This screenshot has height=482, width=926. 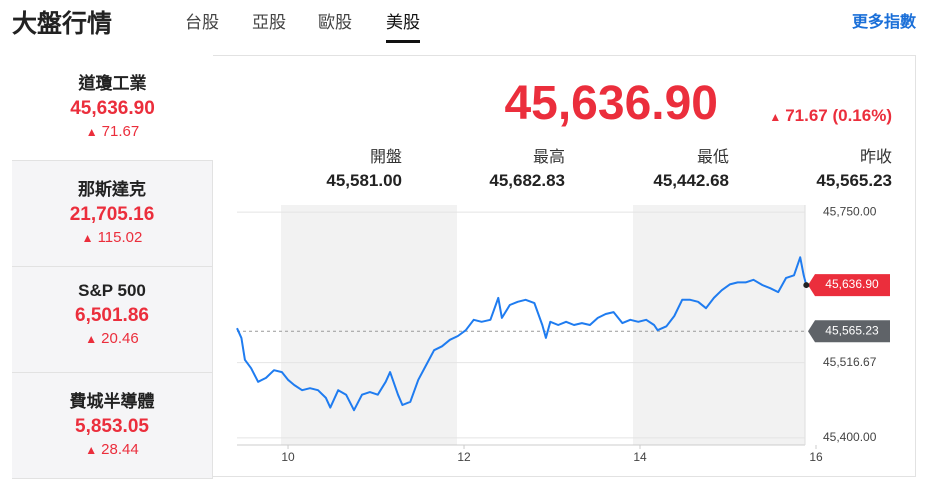 I want to click on index-change: ▲ 115.02, so click(x=112, y=237).